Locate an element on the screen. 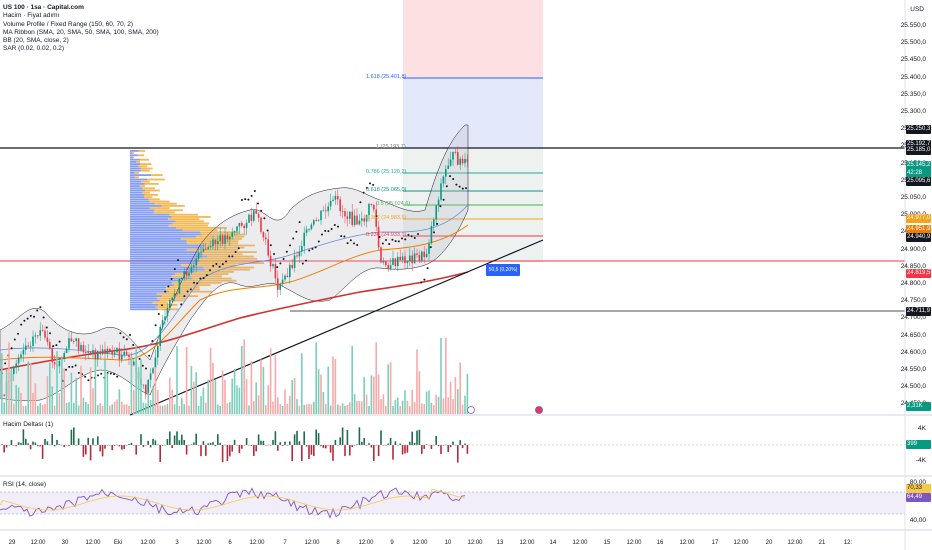 The height and width of the screenshot is (550, 932). delta-pane-title: Hacim Deltası (1) is located at coordinates (28, 424).